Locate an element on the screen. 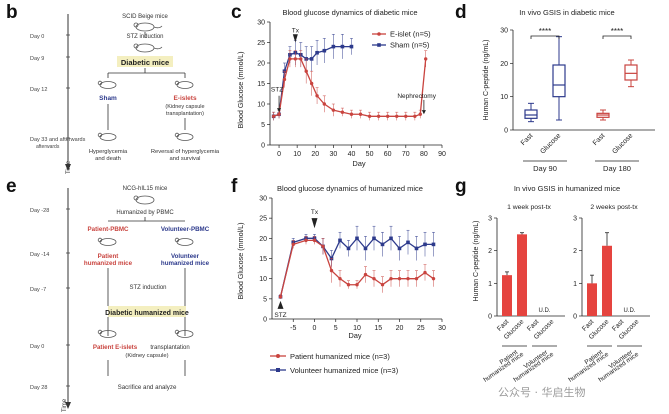 The width and height of the screenshot is (669, 414). facet-label: 2 weeks post-tx is located at coordinates (614, 207).